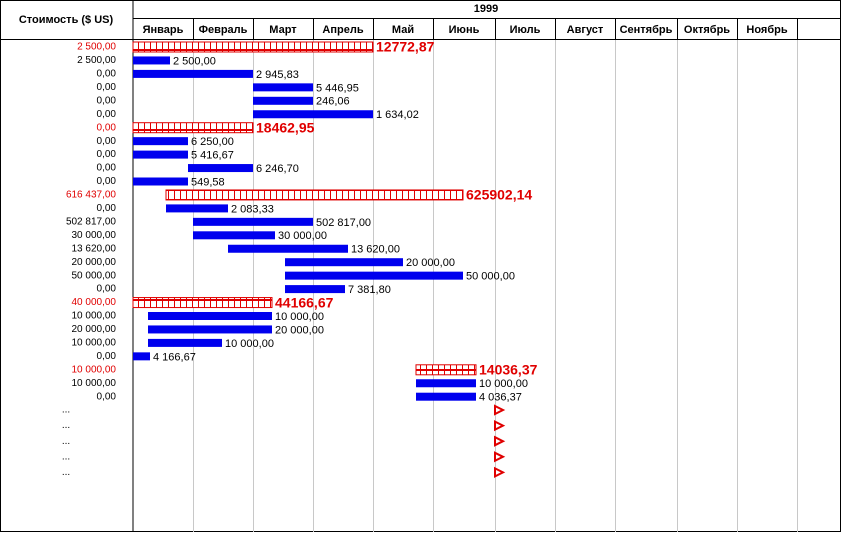  Describe the element at coordinates (403, 30) in the screenshot. I see `month-header: Май` at that location.